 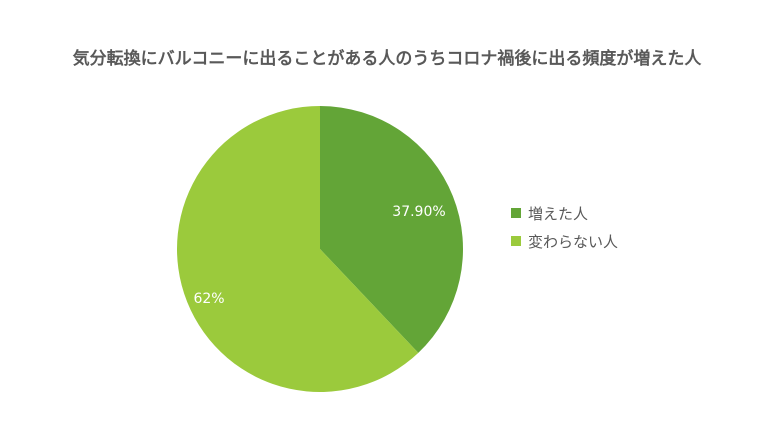 I want to click on legend-label: 増えた人, so click(x=558, y=213).